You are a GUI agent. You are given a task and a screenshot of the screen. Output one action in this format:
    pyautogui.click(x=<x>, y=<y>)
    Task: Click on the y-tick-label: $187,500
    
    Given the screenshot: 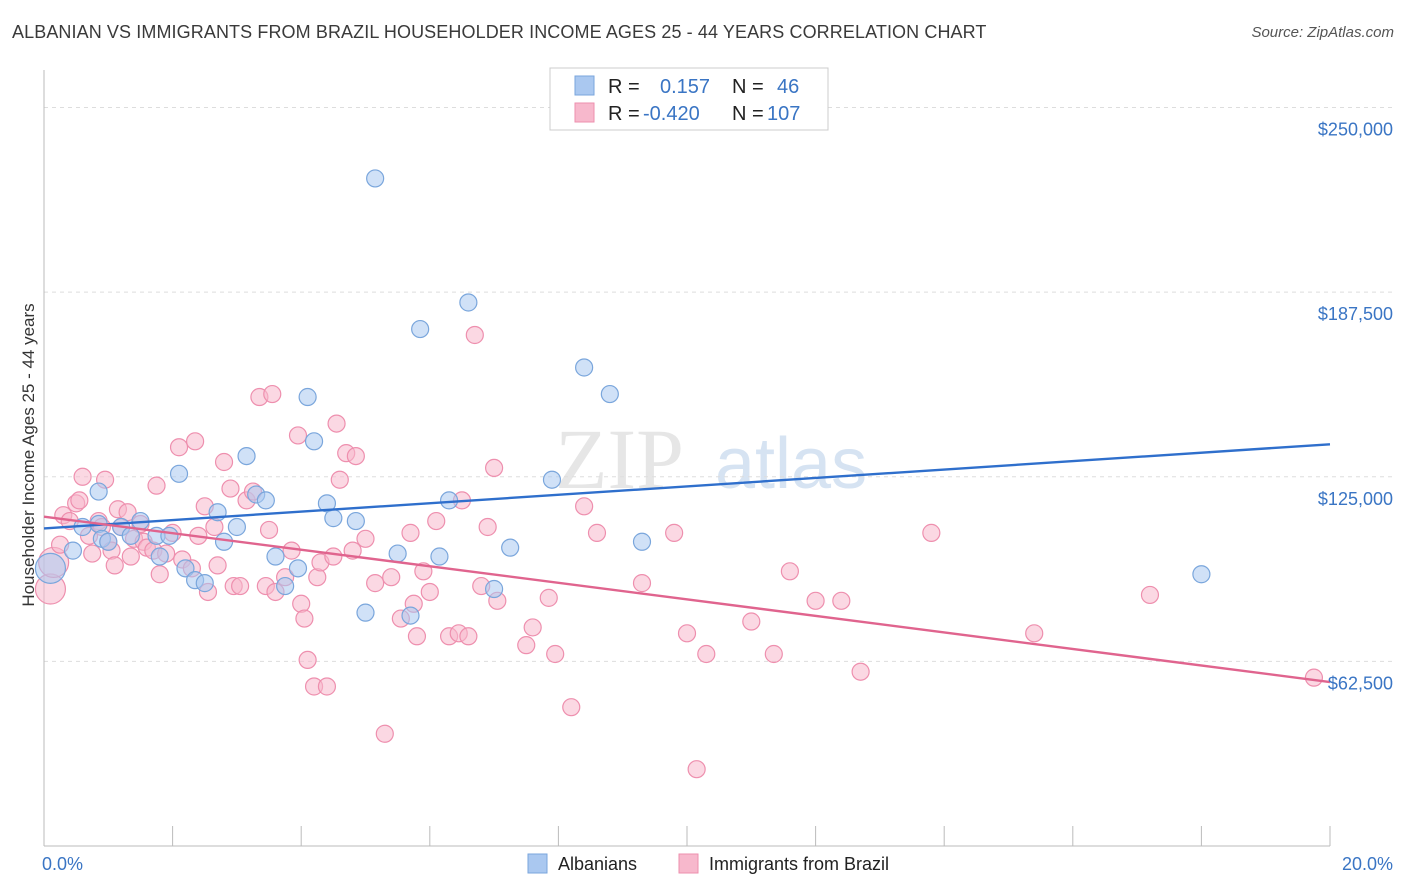 What is the action you would take?
    pyautogui.click(x=1355, y=314)
    